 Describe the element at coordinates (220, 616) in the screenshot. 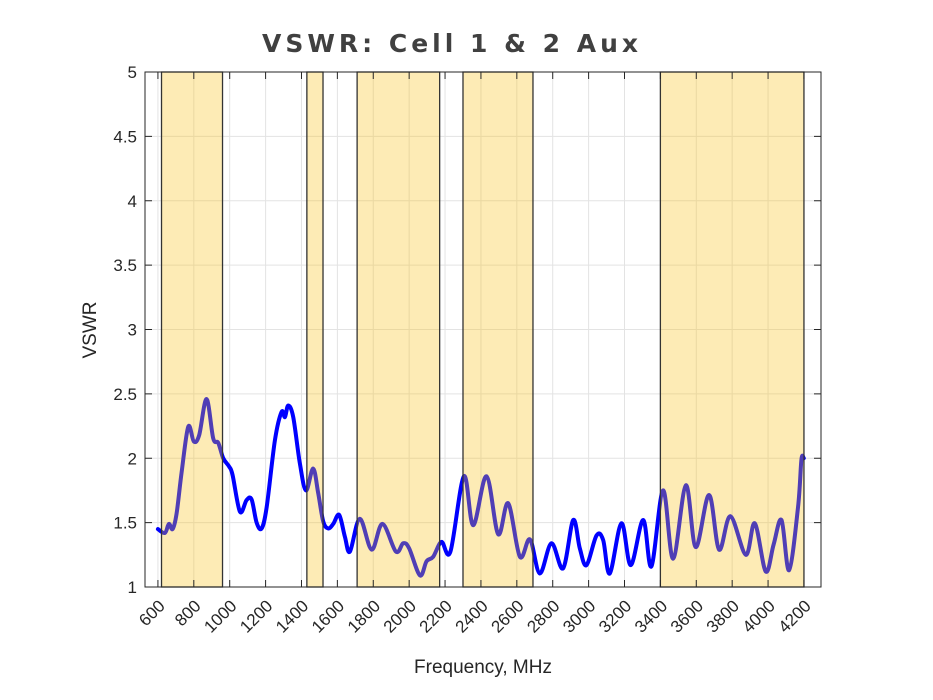

I see `x-tick-label: 1000` at that location.